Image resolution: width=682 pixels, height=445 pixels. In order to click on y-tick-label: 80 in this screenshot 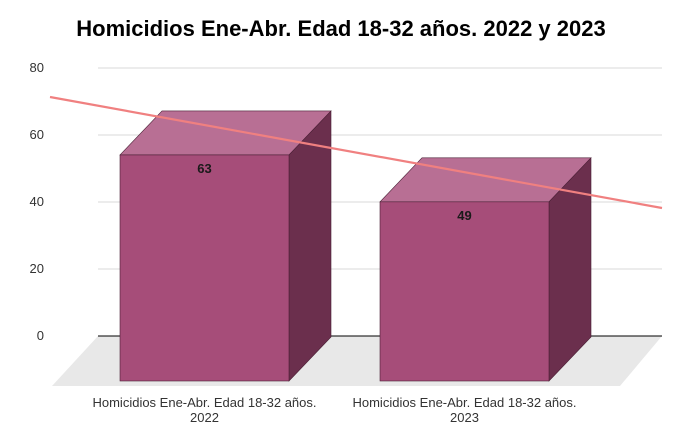, I will do `click(37, 67)`.